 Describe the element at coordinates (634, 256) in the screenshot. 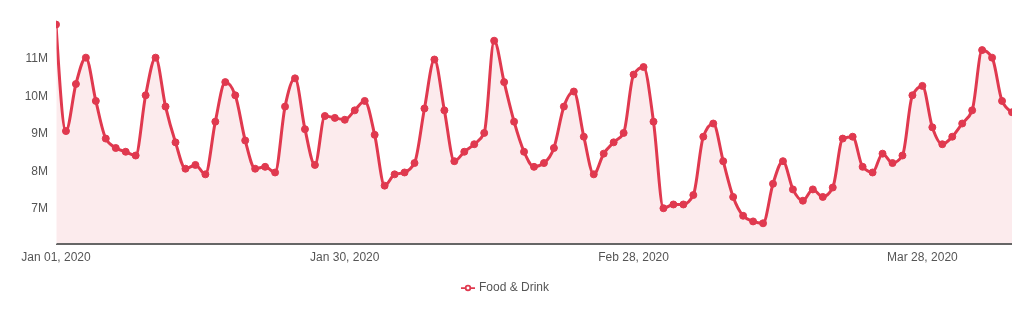

I see `x-tick-label: Feb 28, 2020` at that location.